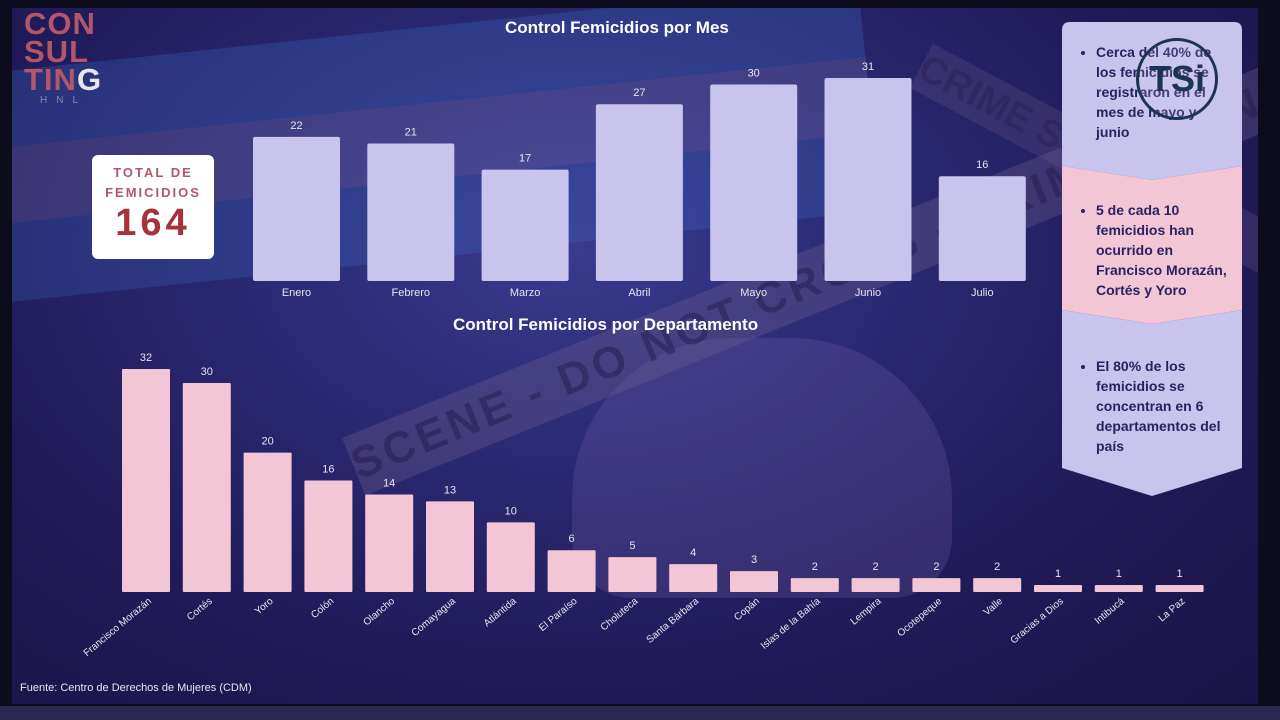  What do you see at coordinates (606, 324) in the screenshot?
I see `department-chart-title: Control Femicidios por Departamento` at bounding box center [606, 324].